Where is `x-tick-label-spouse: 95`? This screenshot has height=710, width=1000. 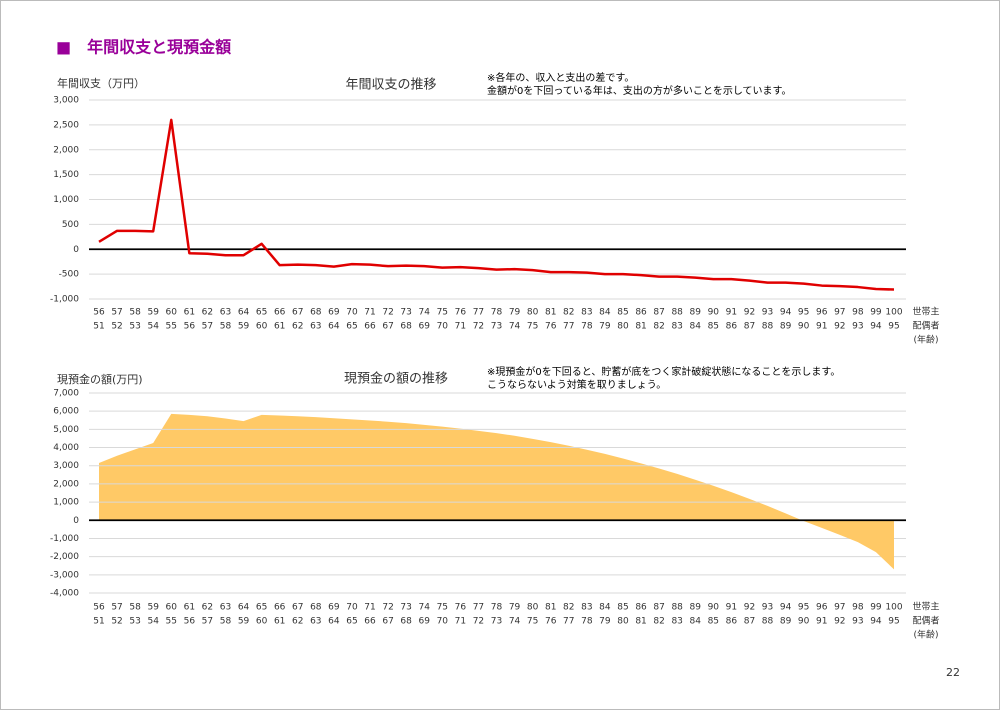
x-tick-label-spouse: 95 is located at coordinates (893, 622).